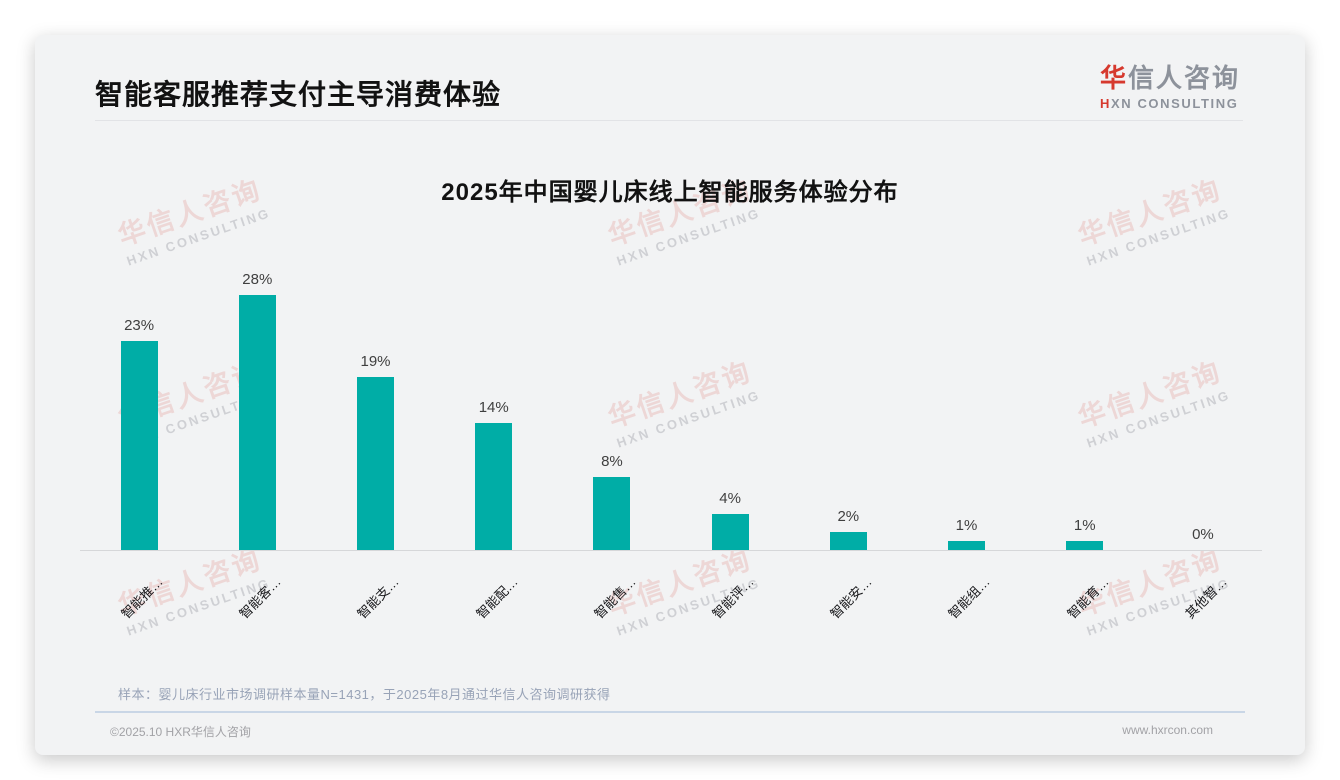 The height and width of the screenshot is (780, 1340). I want to click on header-divider, so click(669, 120).